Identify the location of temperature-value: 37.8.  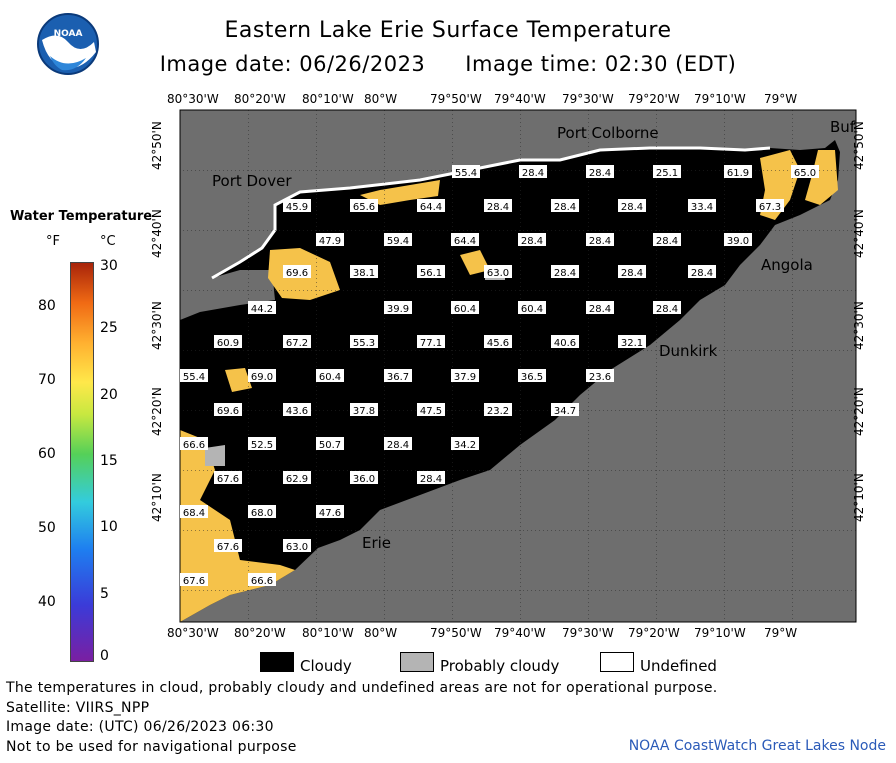
(364, 411).